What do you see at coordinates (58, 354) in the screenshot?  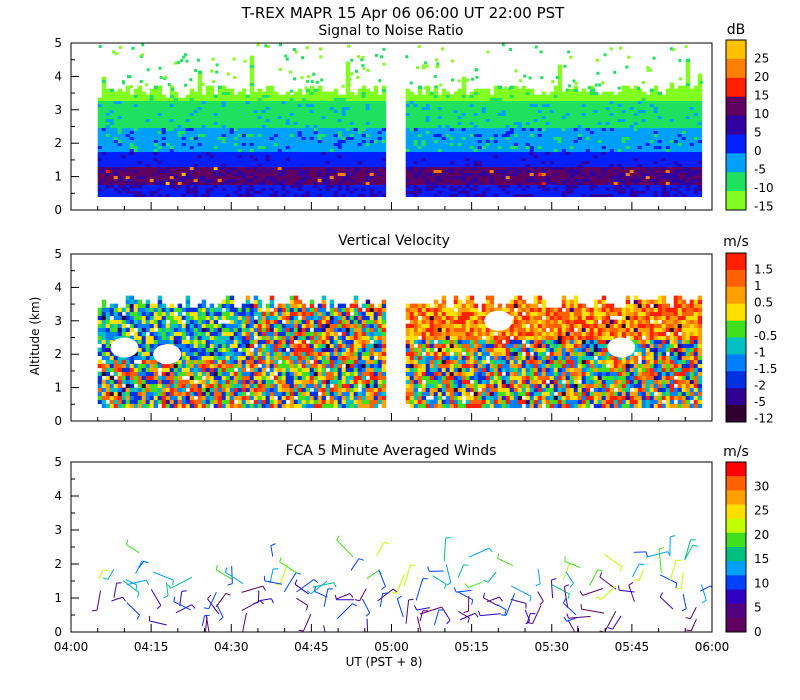 I see `y-tick-label: 2` at bounding box center [58, 354].